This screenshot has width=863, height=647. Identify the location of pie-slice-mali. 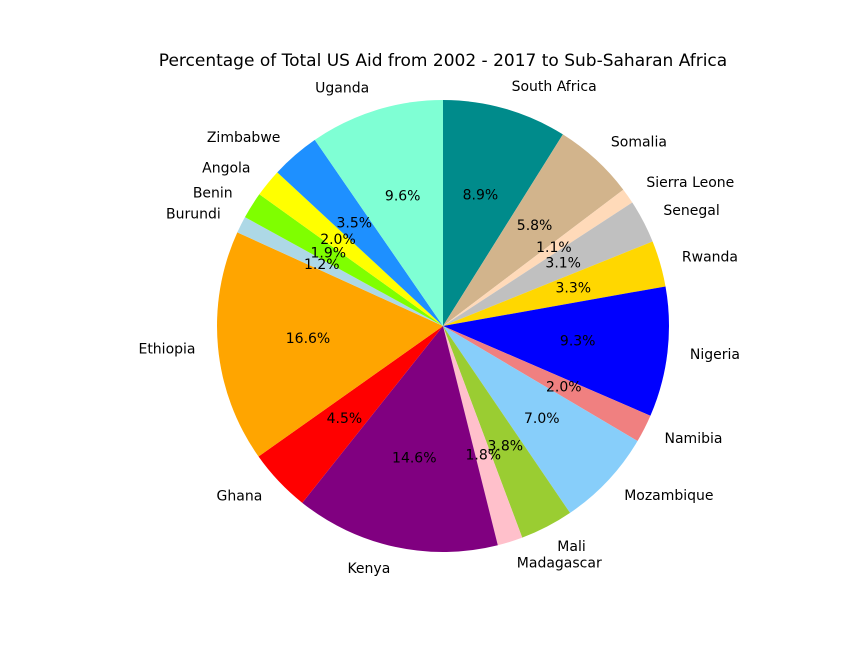
(507, 432).